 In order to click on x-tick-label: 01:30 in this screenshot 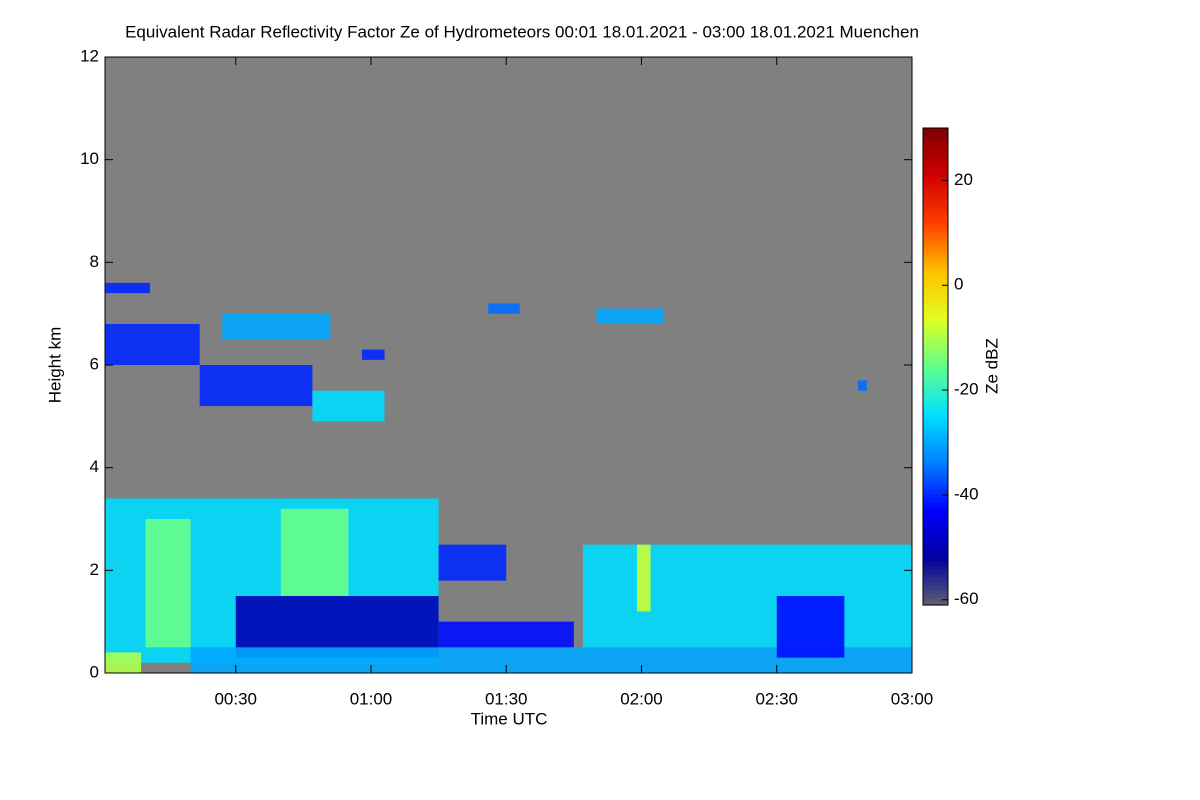, I will do `click(506, 698)`.